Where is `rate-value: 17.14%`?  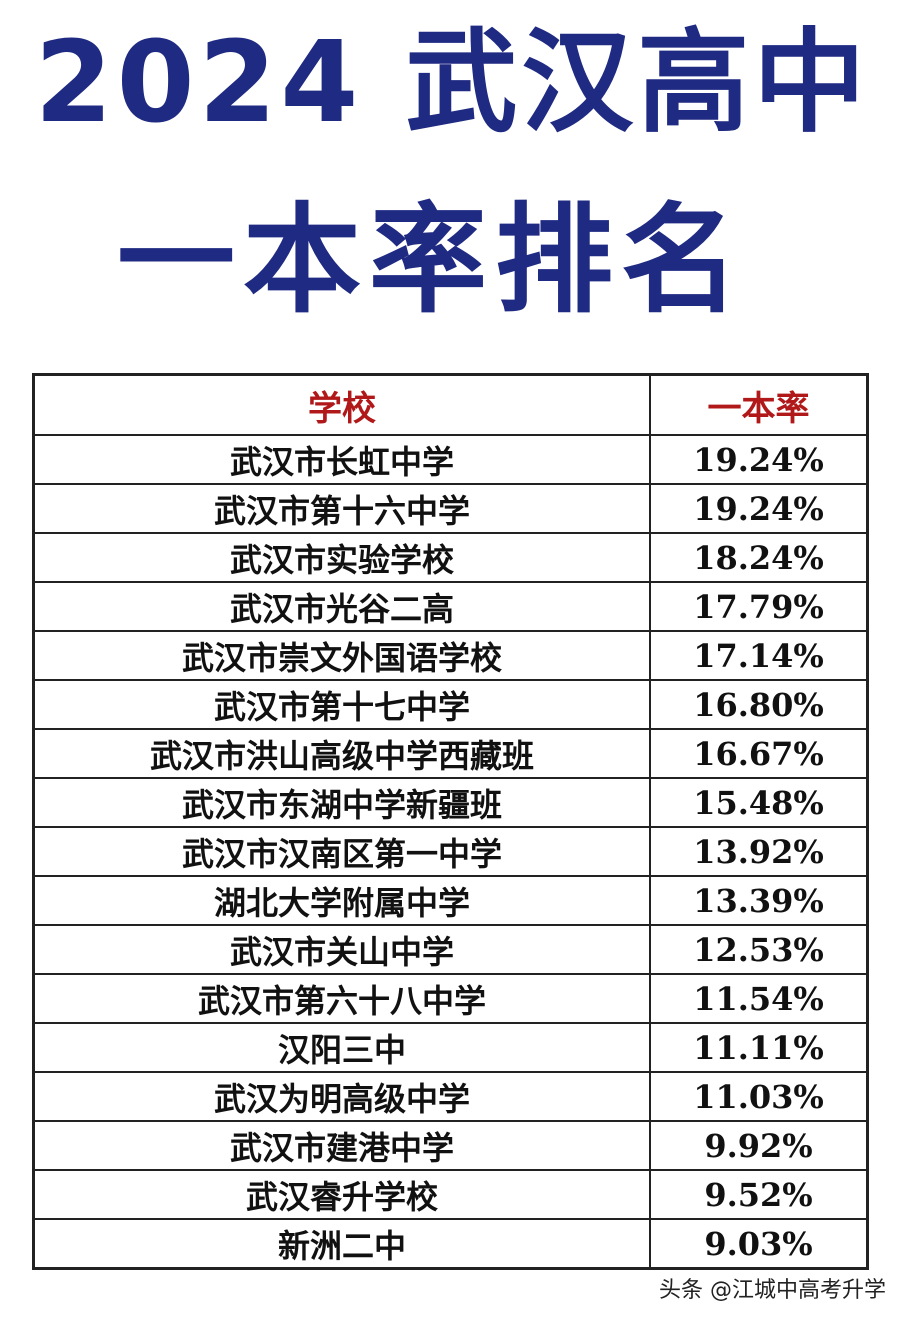 rate-value: 17.14% is located at coordinates (759, 655).